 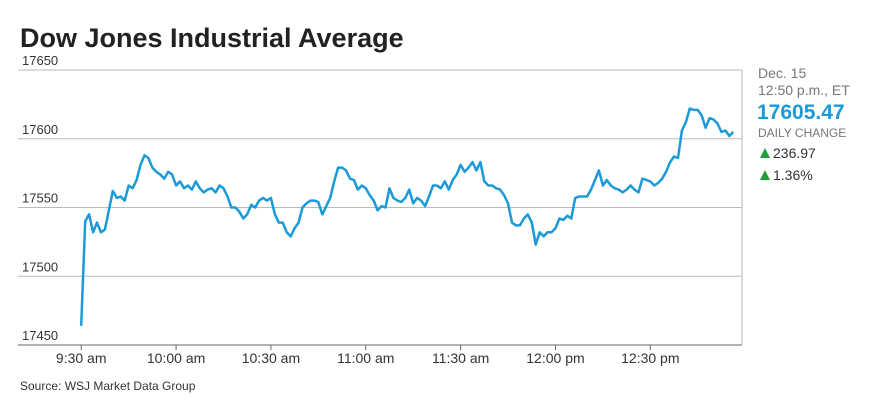 What do you see at coordinates (108, 386) in the screenshot?
I see `source: Source: WSJ Market Data Group` at bounding box center [108, 386].